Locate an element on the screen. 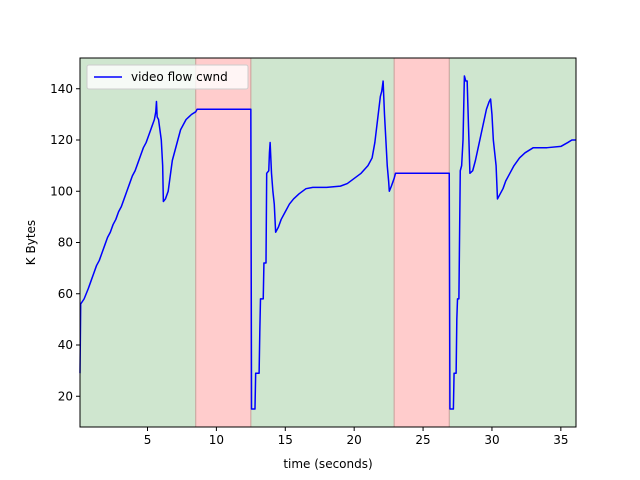 The width and height of the screenshot is (640, 480). legend-box is located at coordinates (167, 77).